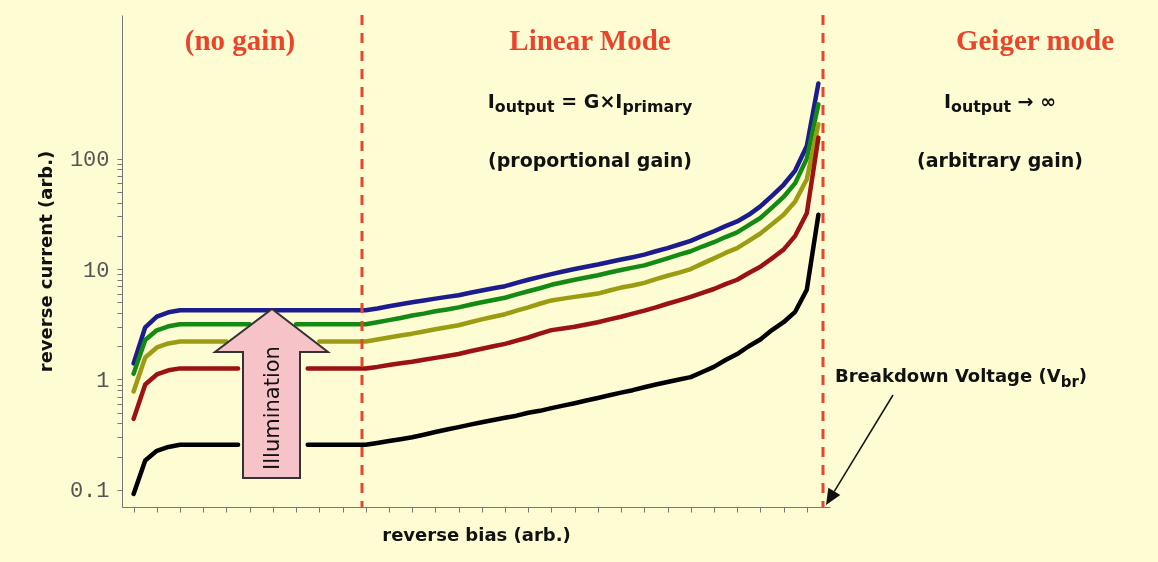 The width and height of the screenshot is (1158, 562). I want to click on y-tick-label: 1, so click(103, 381).